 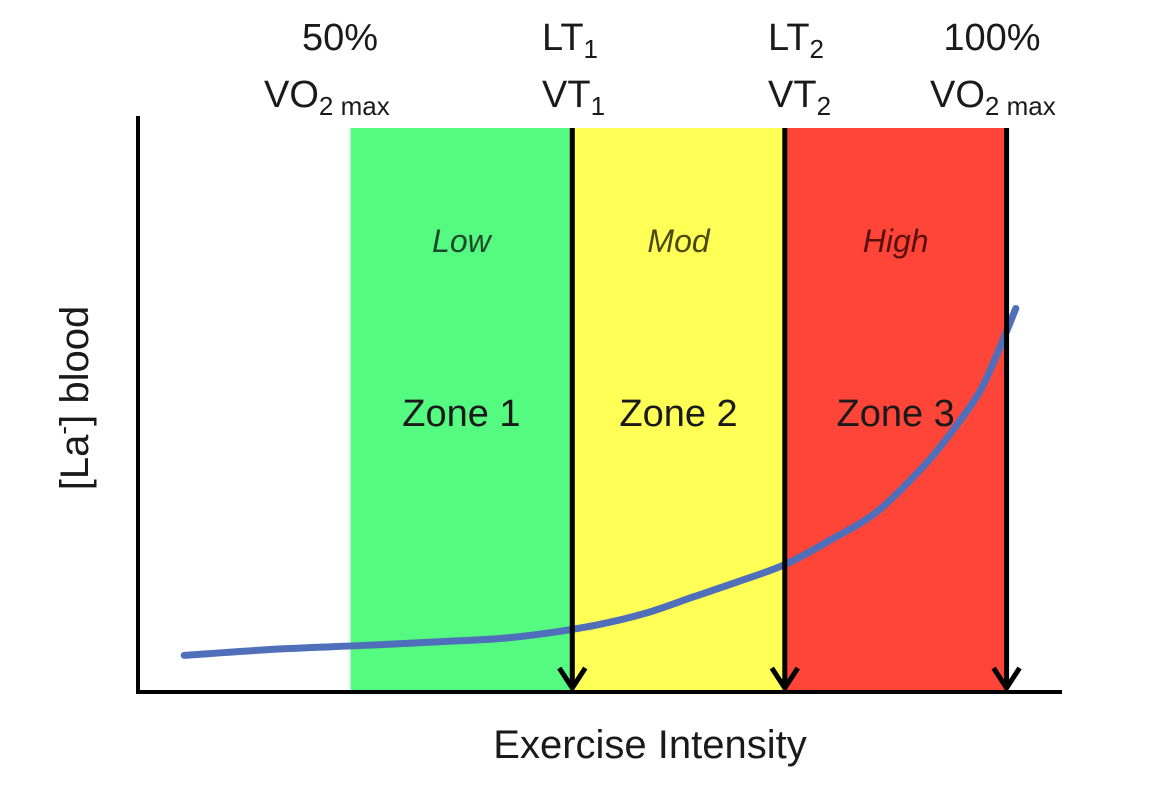 What do you see at coordinates (327, 97) in the screenshot?
I see `top-label-vo2-50-line2: VO2 max` at bounding box center [327, 97].